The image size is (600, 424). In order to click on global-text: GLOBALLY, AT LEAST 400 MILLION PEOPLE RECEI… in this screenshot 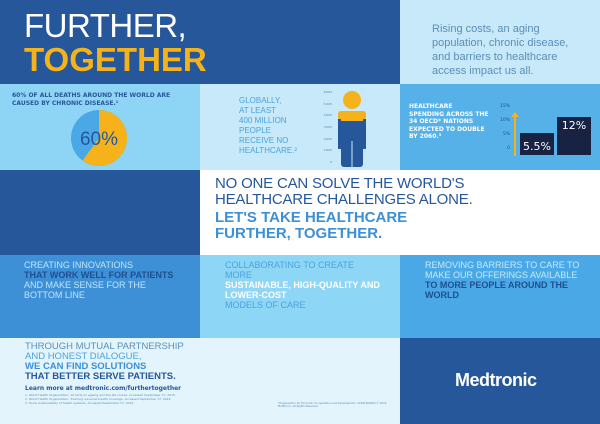, I will do `click(268, 125)`.